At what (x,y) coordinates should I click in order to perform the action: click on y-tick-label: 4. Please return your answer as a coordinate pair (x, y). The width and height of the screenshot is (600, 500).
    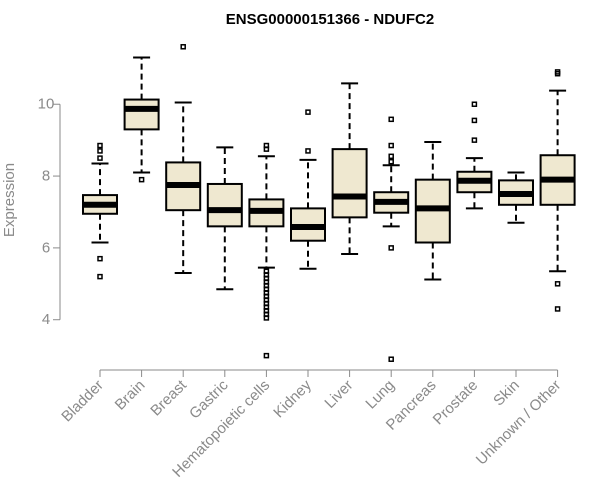
    Looking at the image, I should click on (46, 319).